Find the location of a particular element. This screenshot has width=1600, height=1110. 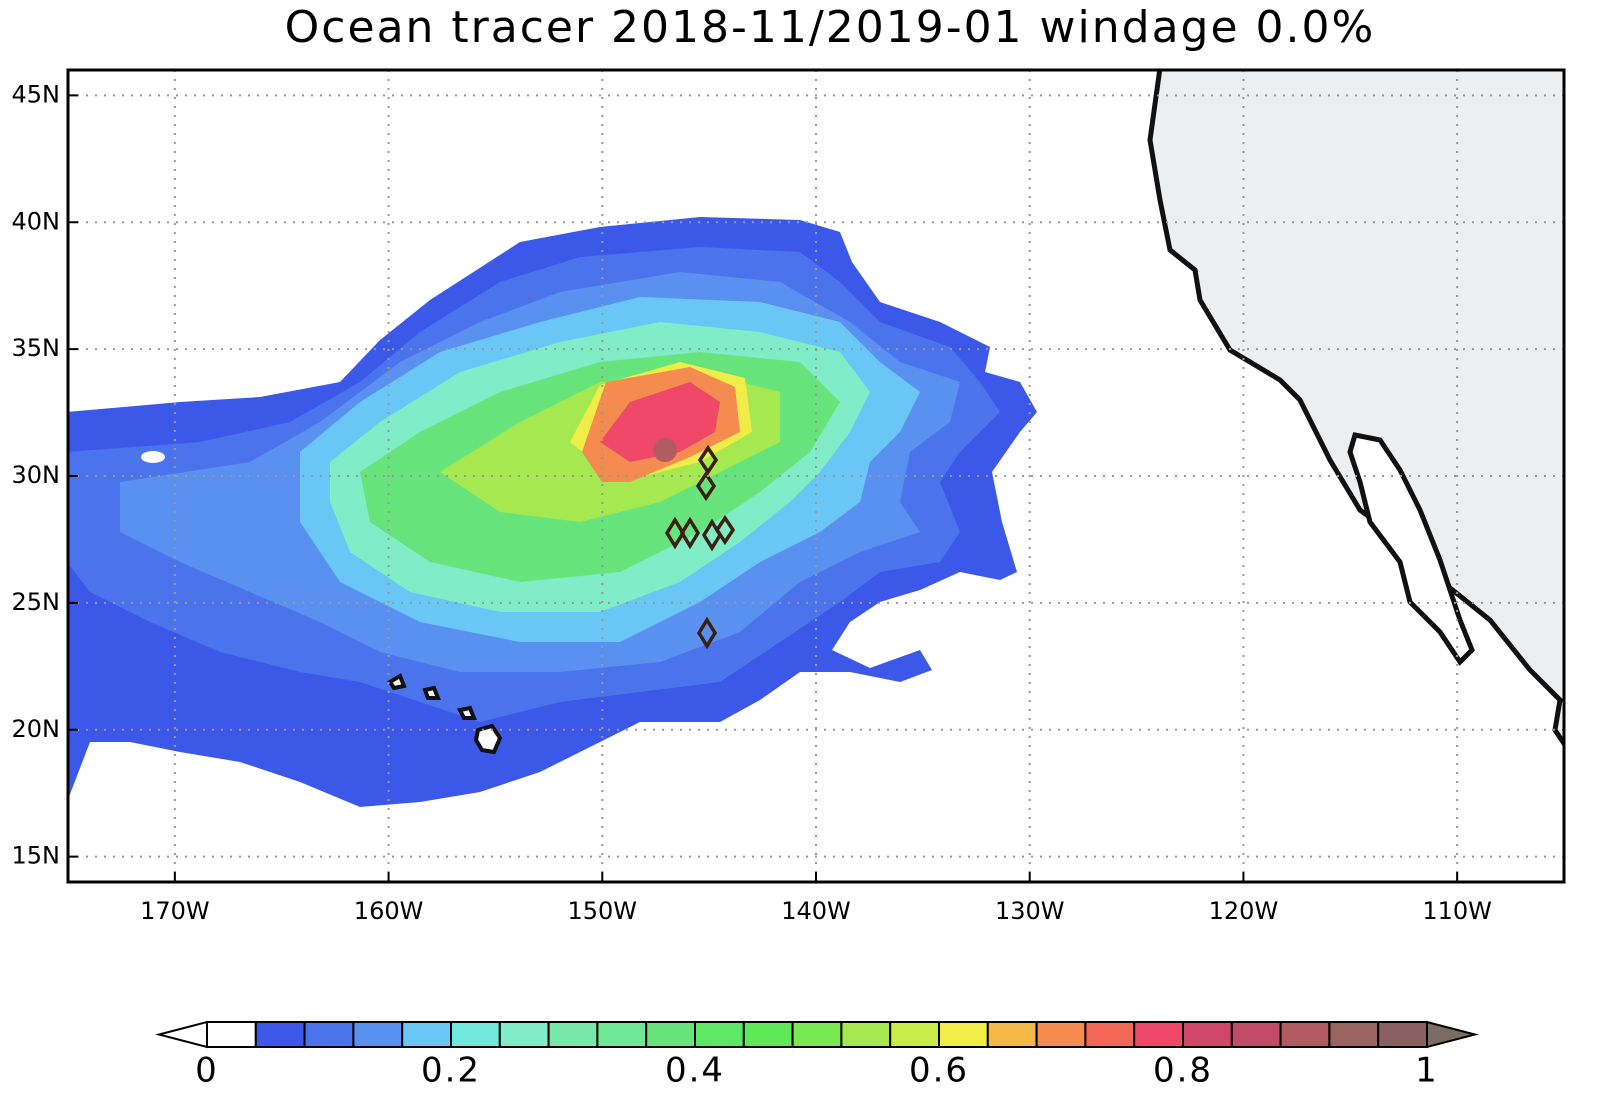

x-tick-label: 160W is located at coordinates (389, 911).